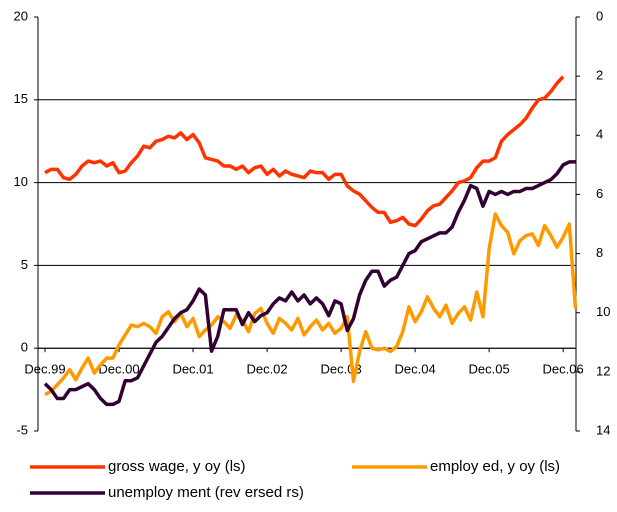  What do you see at coordinates (599, 193) in the screenshot?
I see `y2-tick-label: 6` at bounding box center [599, 193].